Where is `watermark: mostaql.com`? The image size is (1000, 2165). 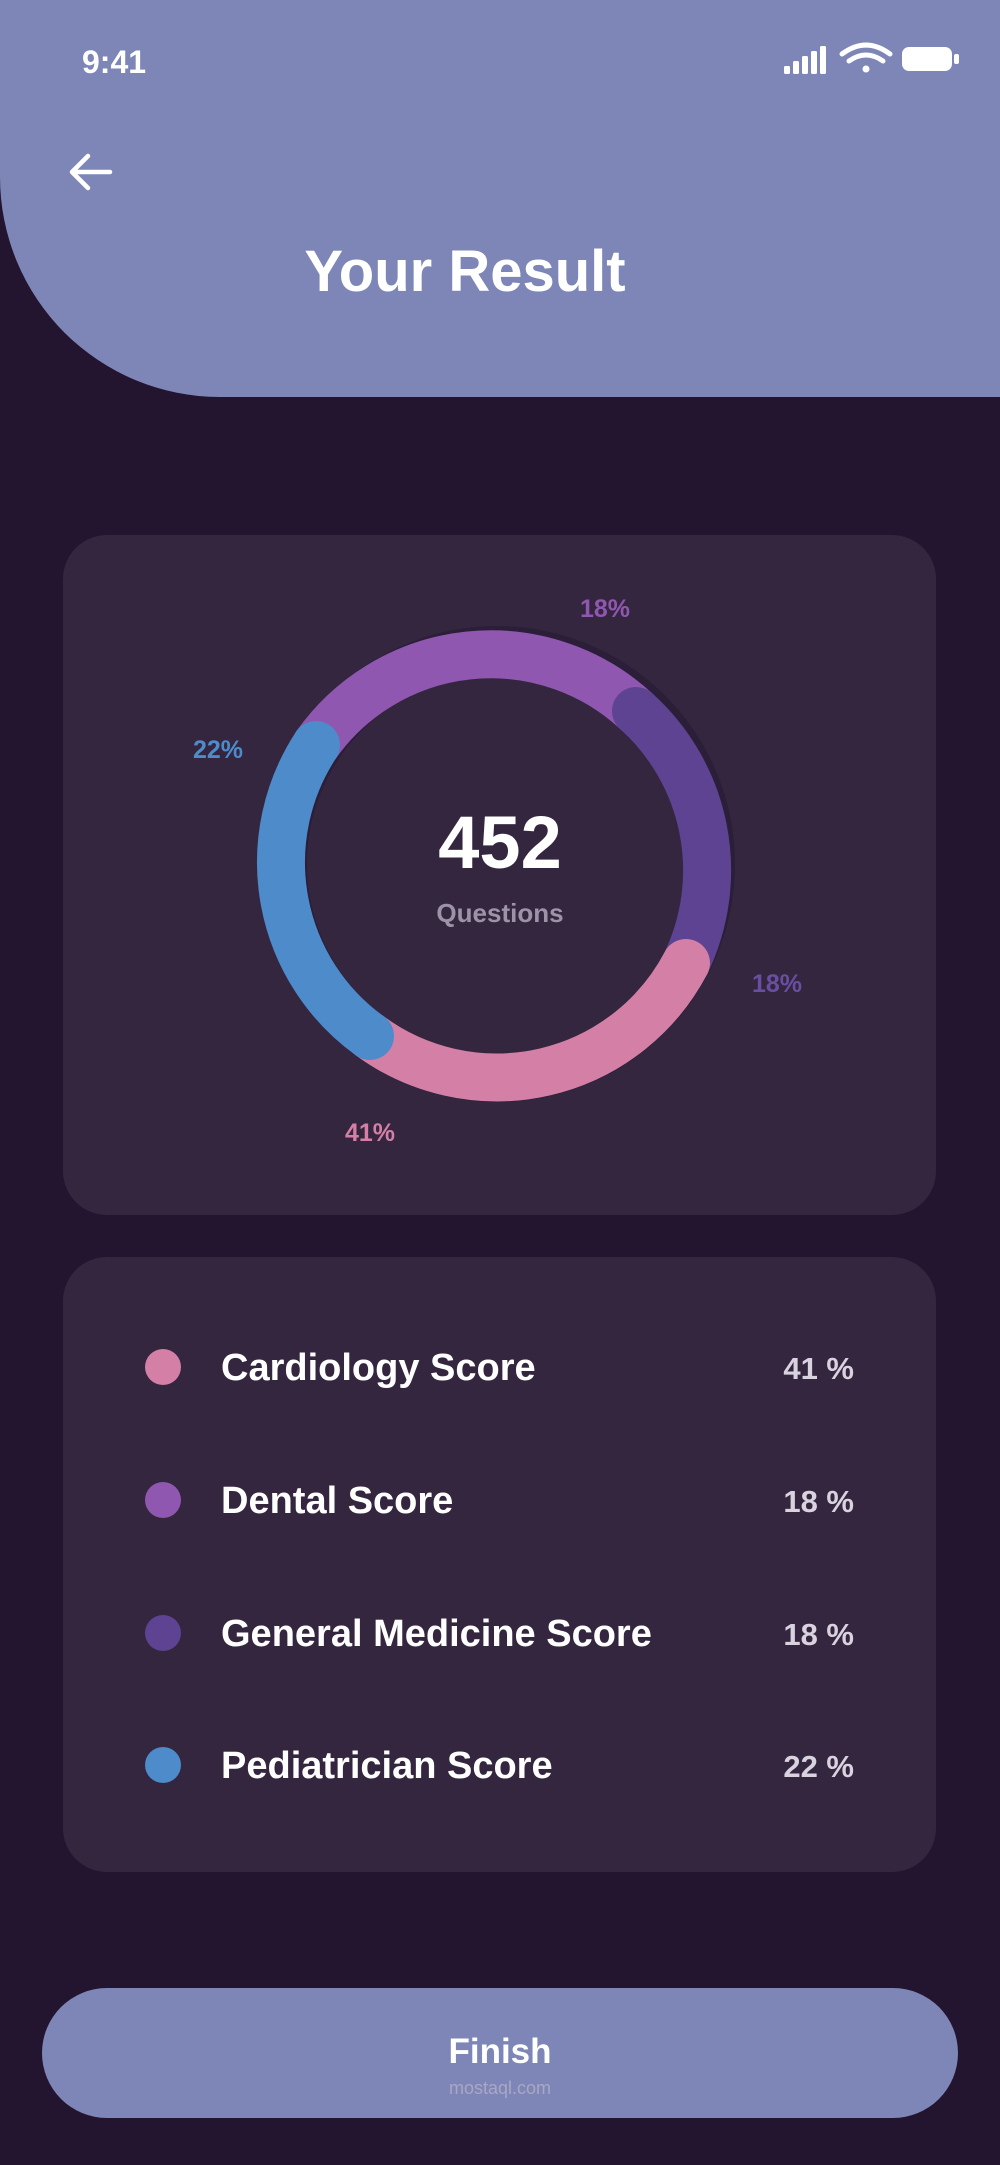 watermark: mostaql.com is located at coordinates (500, 2088).